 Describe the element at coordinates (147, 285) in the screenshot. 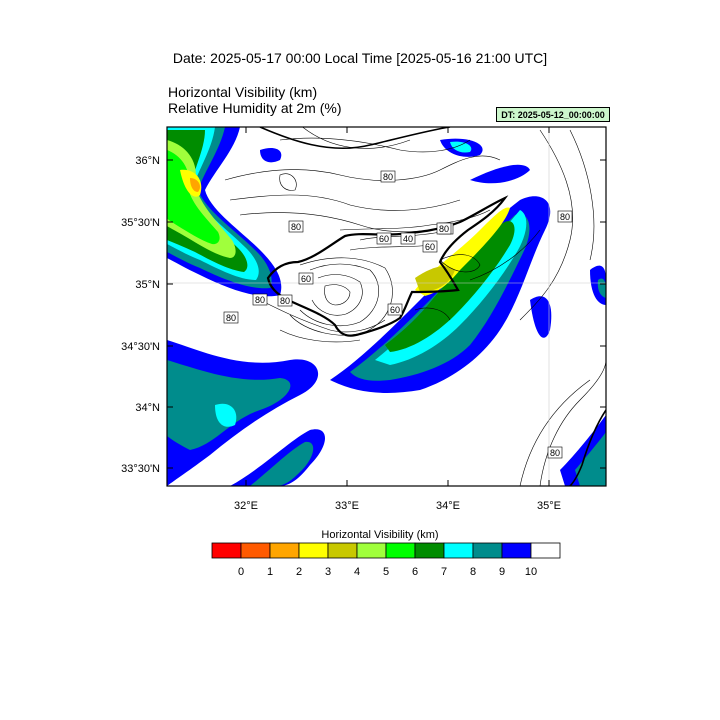

I see `lat-label-35: 35°N` at that location.